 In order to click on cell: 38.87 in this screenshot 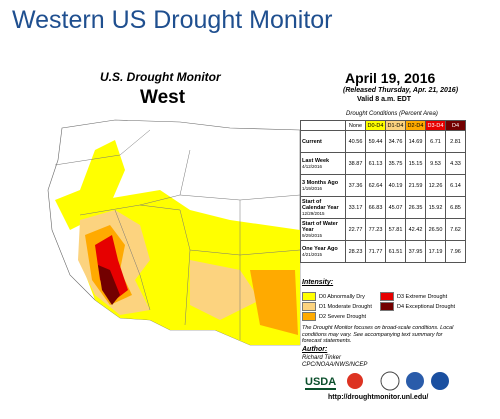, I will do `click(355, 163)`.